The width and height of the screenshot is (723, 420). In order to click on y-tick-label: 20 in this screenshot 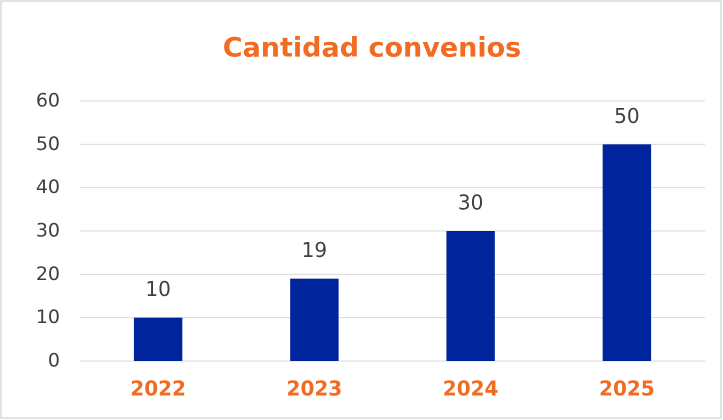, I will do `click(48, 274)`.